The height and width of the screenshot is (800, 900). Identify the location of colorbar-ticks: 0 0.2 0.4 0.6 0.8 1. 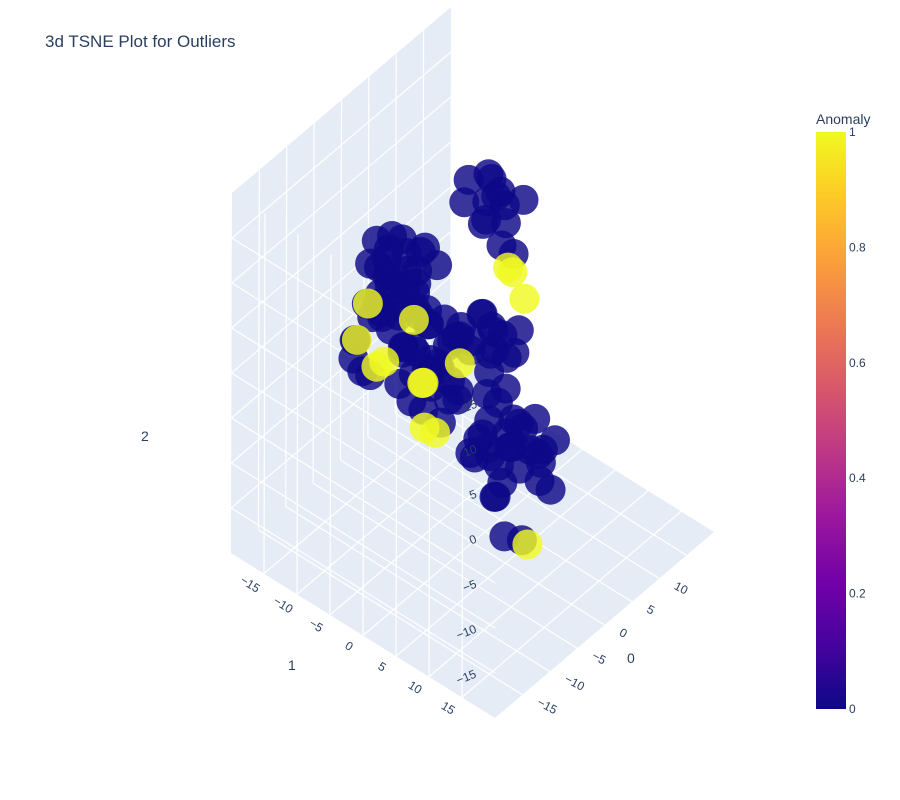
(857, 420).